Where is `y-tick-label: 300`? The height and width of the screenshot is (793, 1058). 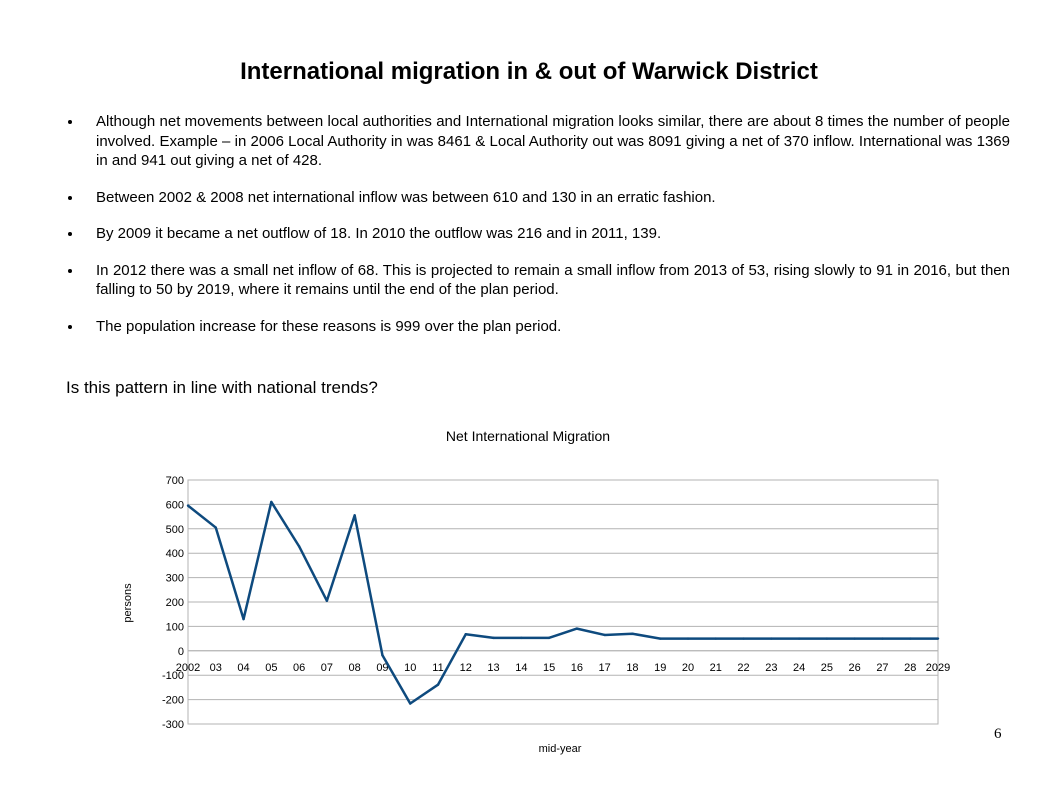
y-tick-label: 300 is located at coordinates (175, 579).